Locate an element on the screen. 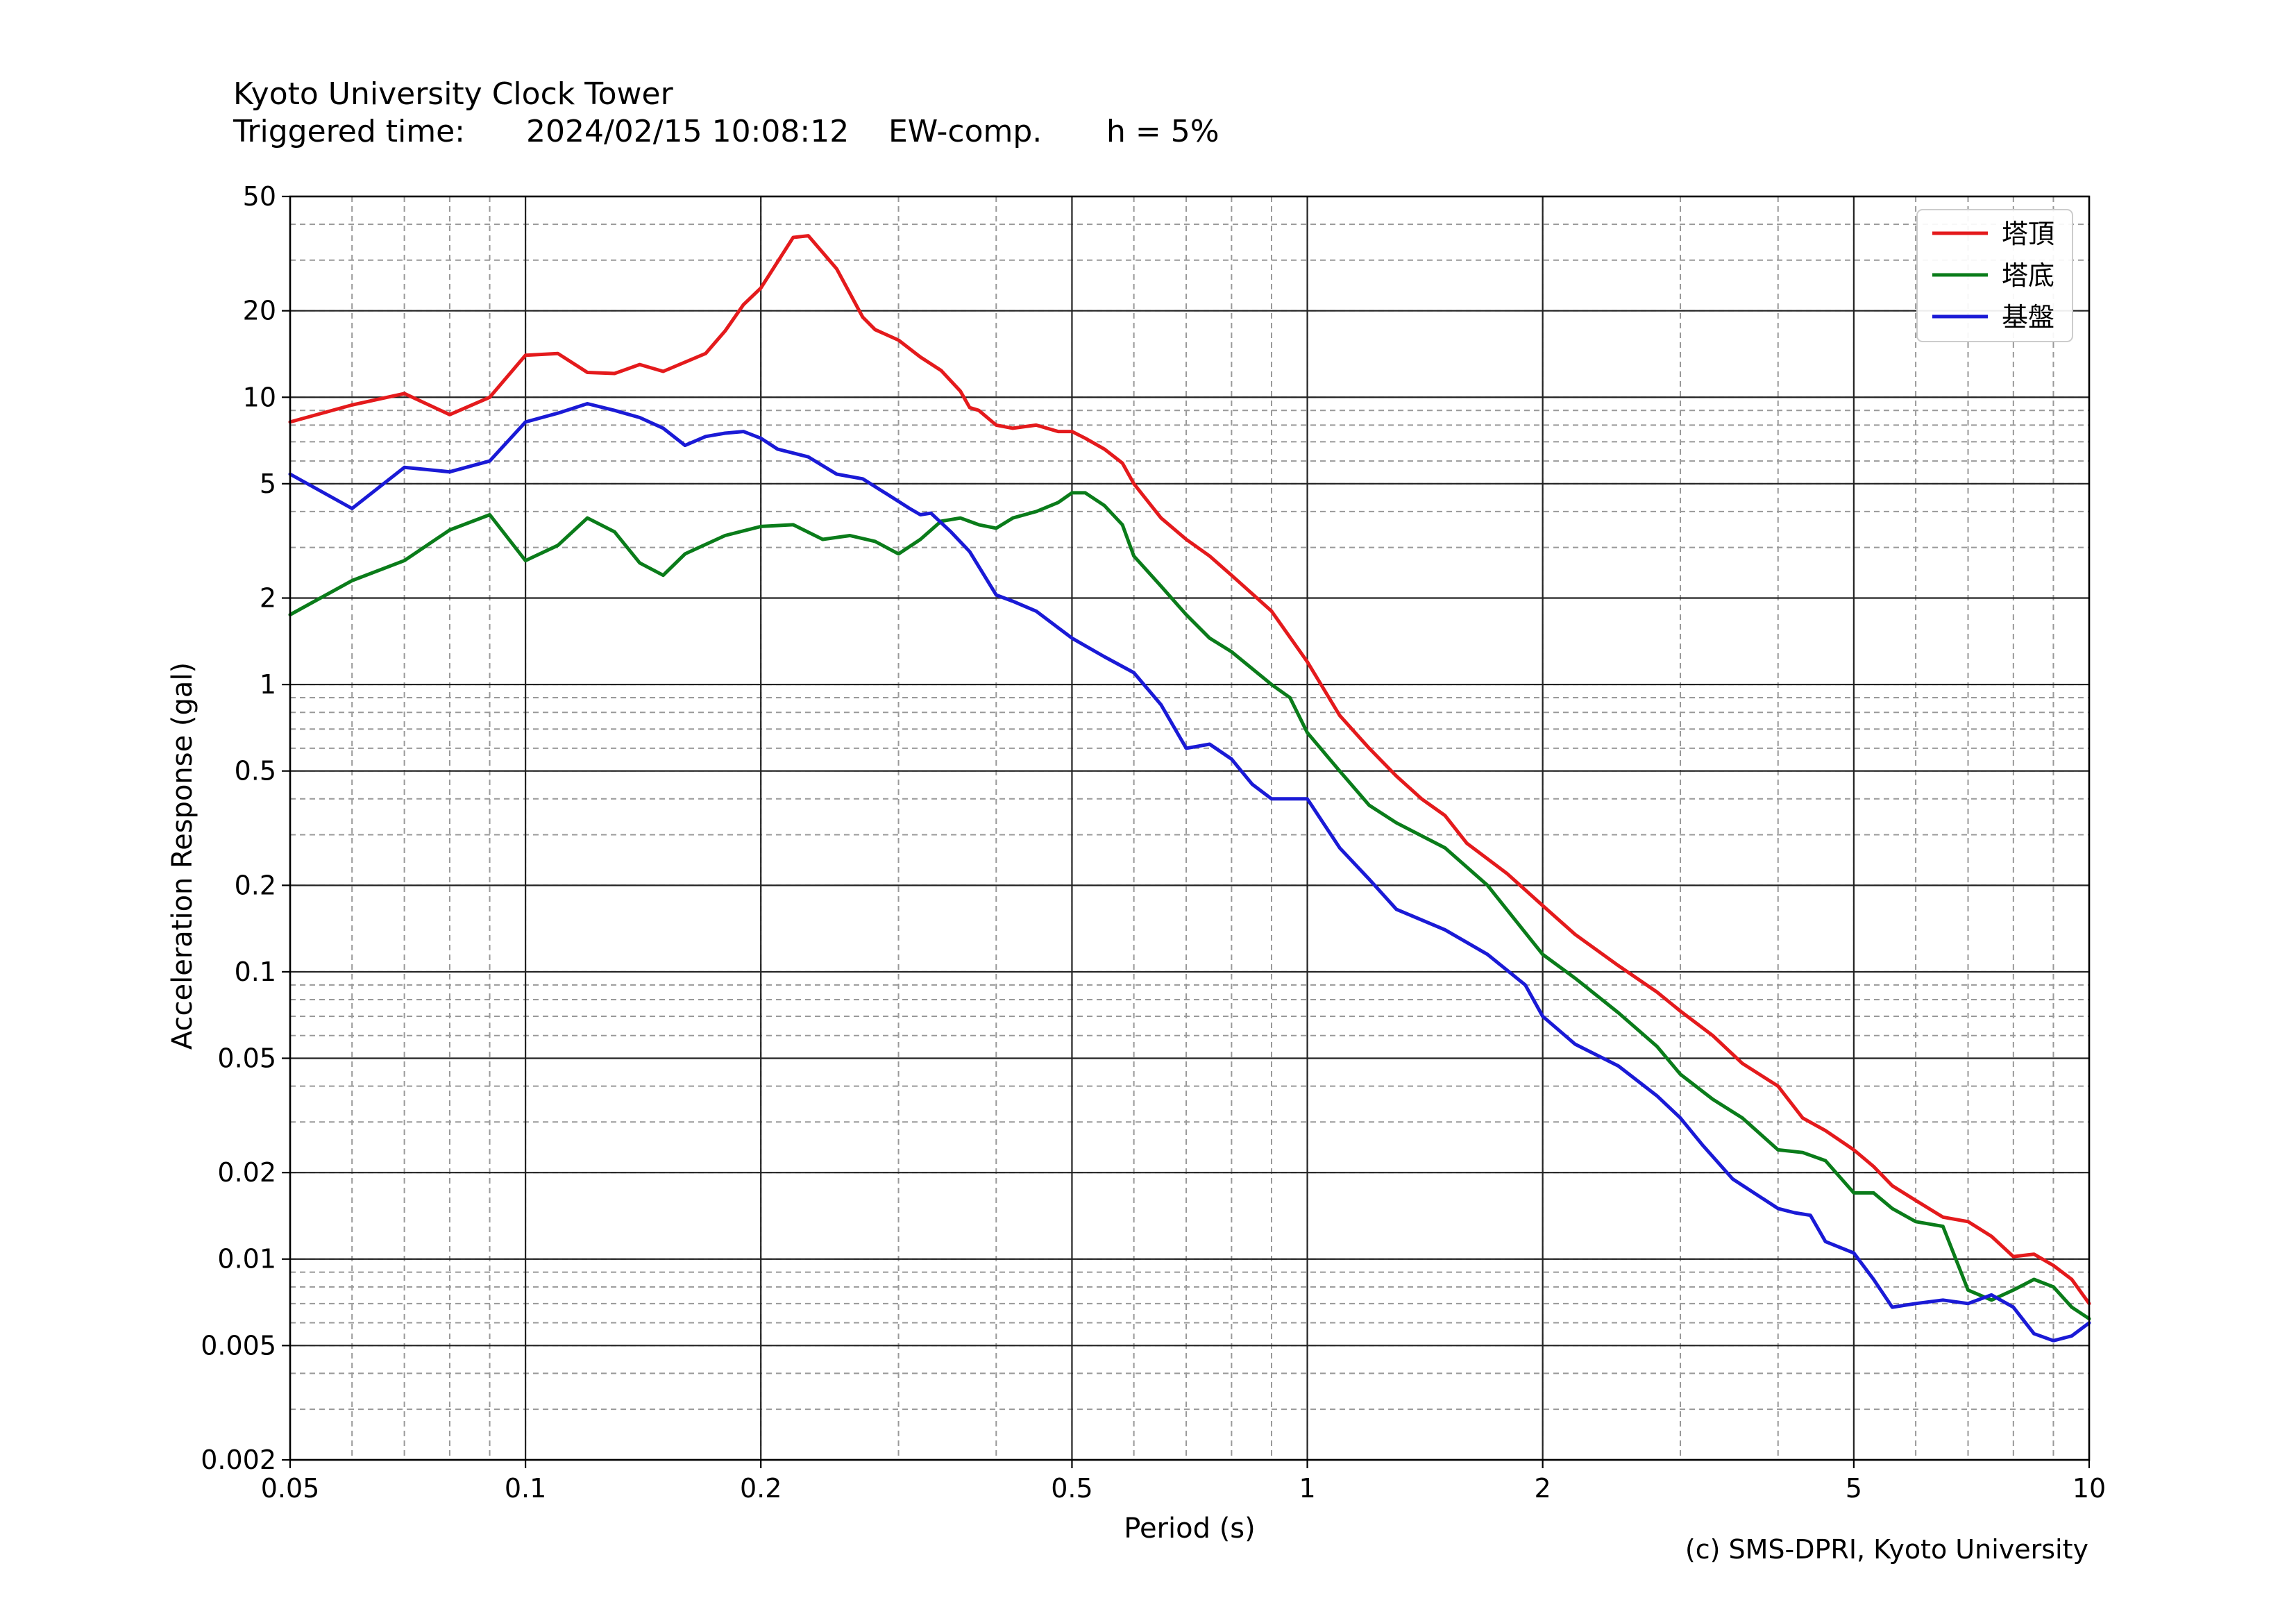 Image resolution: width=2296 pixels, height=1623 pixels. x-tick-label: 1 is located at coordinates (1307, 1488).